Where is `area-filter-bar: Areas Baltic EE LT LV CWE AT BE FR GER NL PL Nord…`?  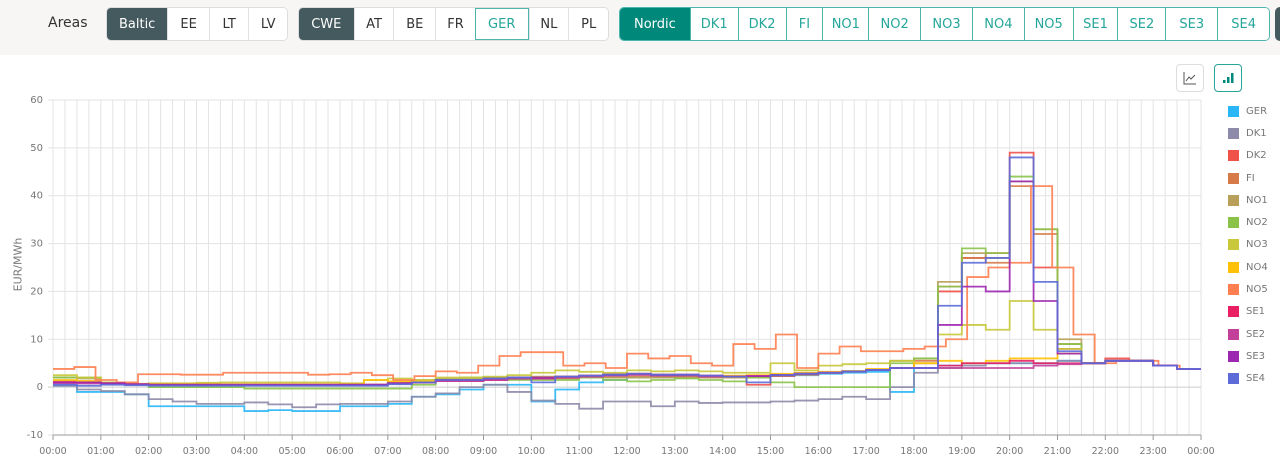 area-filter-bar: Areas Baltic EE LT LV CWE AT BE FR GER NL PL Nord… is located at coordinates (640, 27).